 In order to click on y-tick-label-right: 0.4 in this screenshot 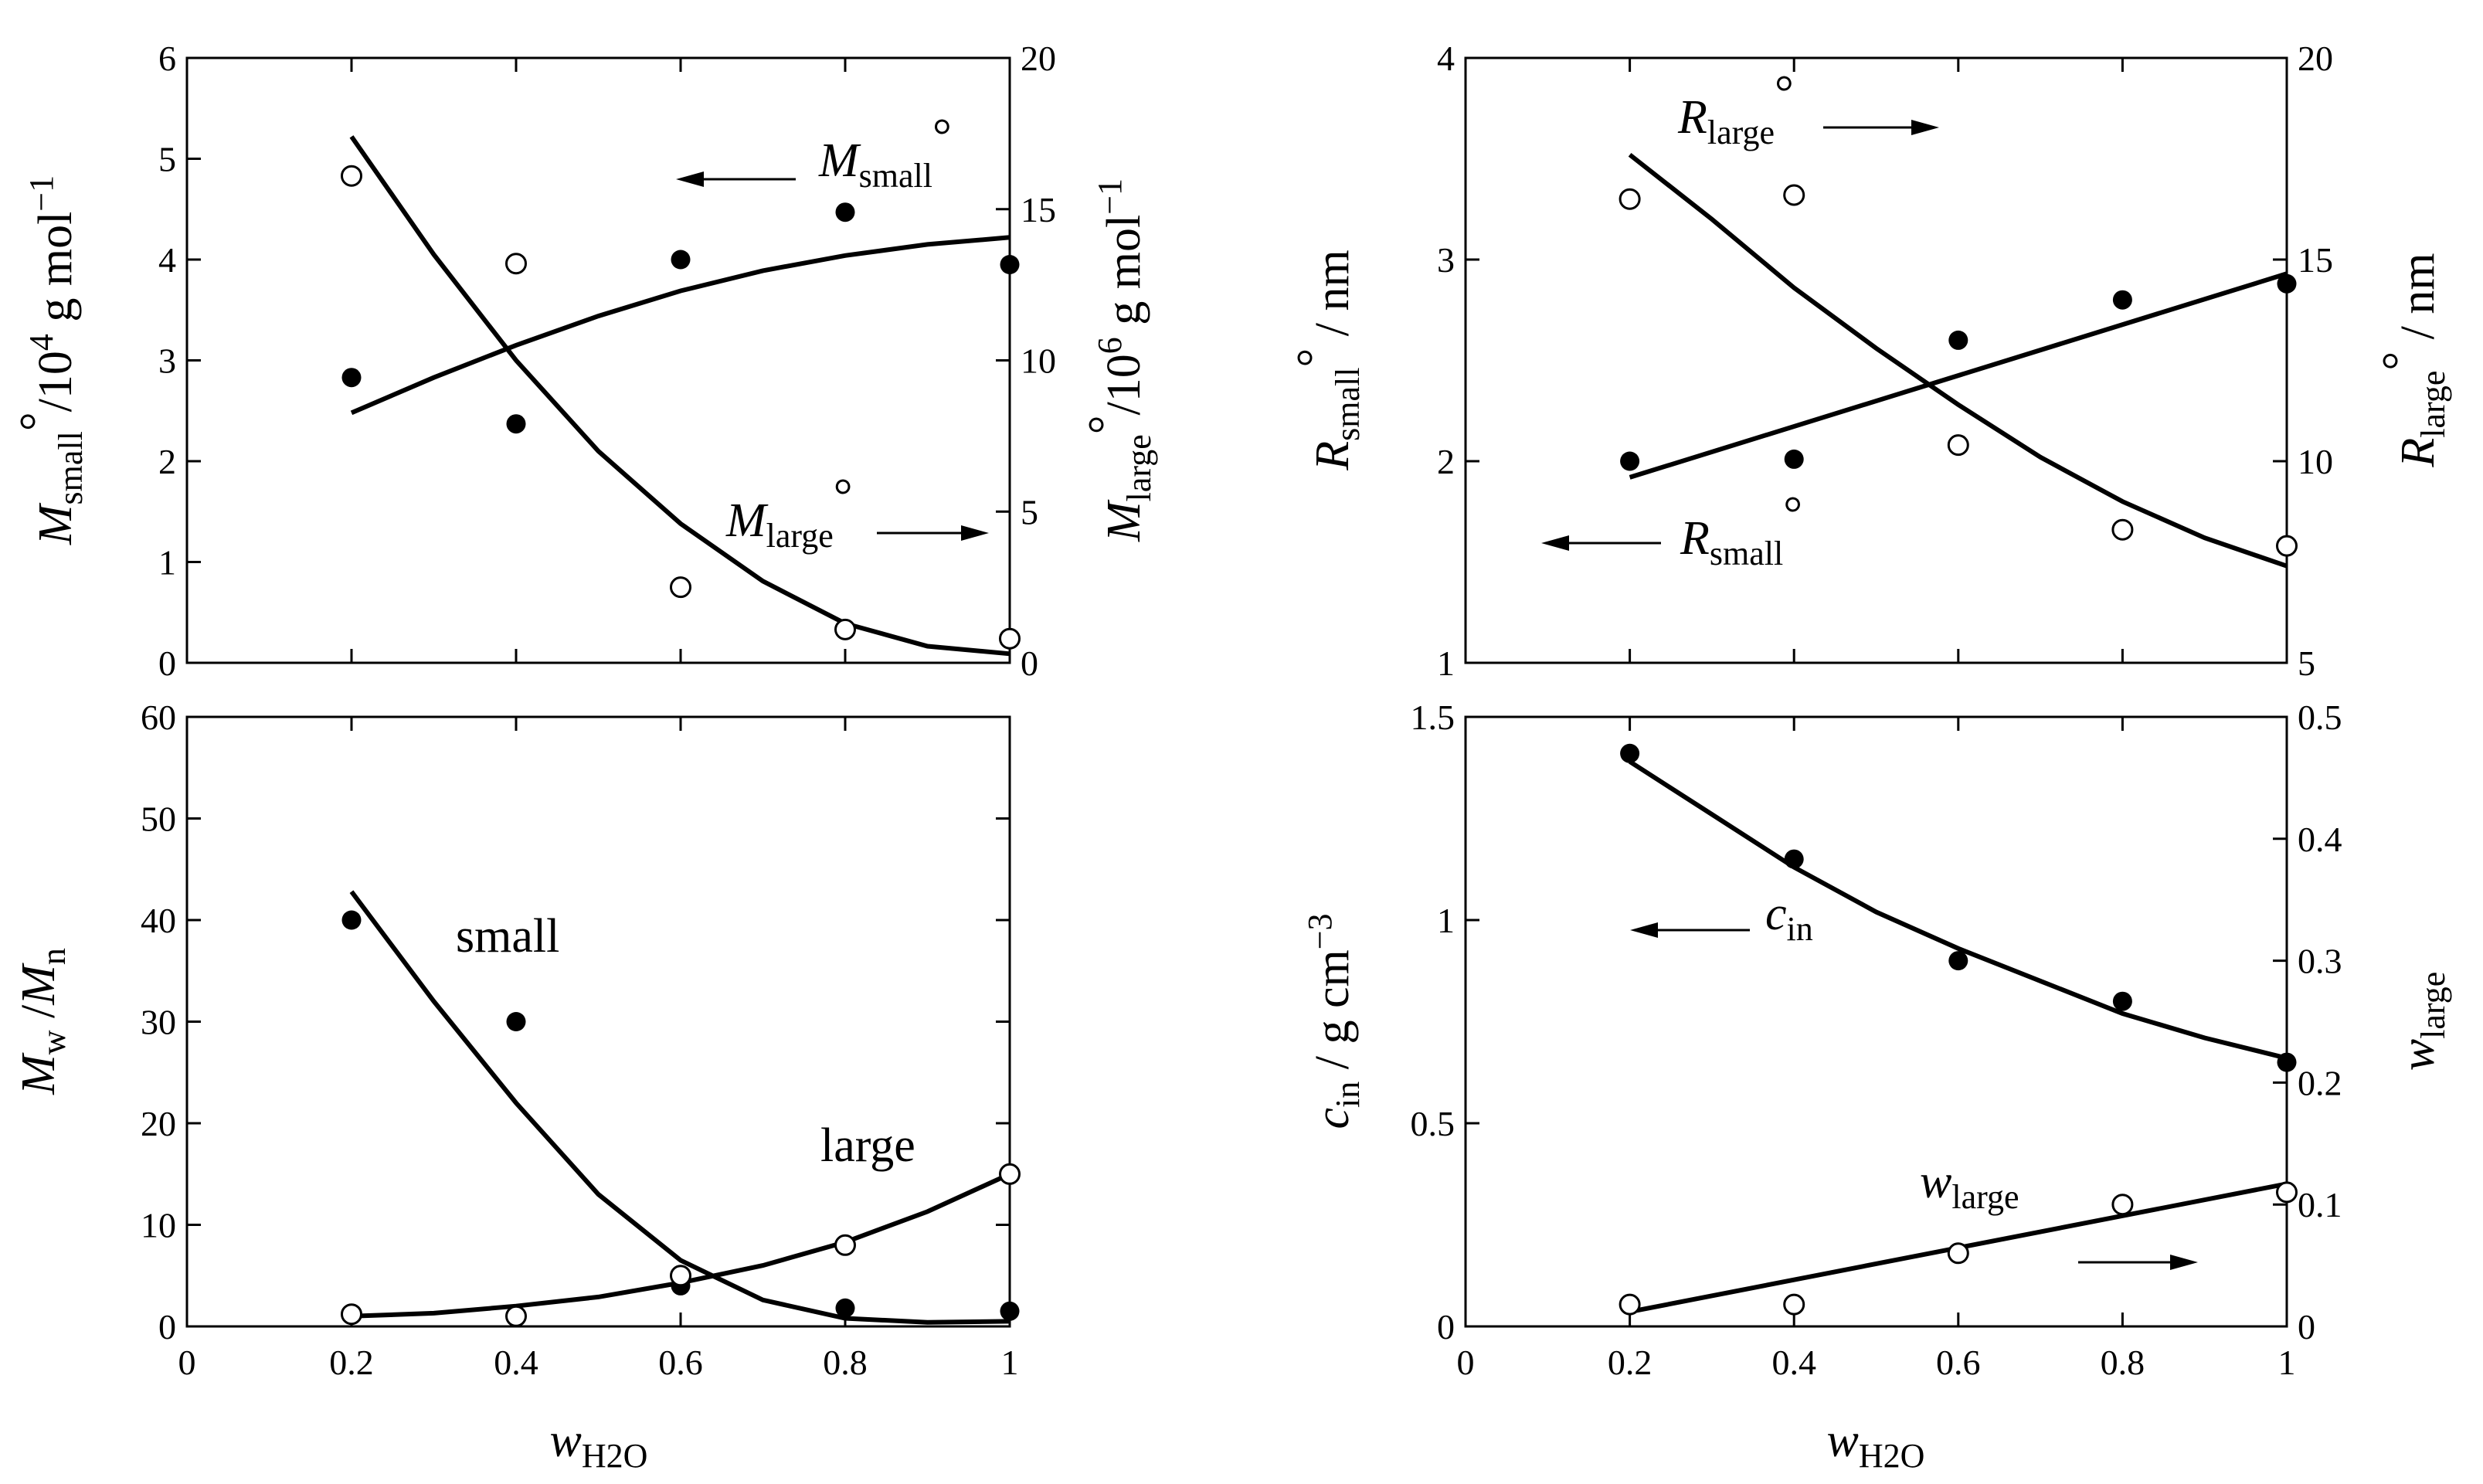, I will do `click(2320, 840)`.